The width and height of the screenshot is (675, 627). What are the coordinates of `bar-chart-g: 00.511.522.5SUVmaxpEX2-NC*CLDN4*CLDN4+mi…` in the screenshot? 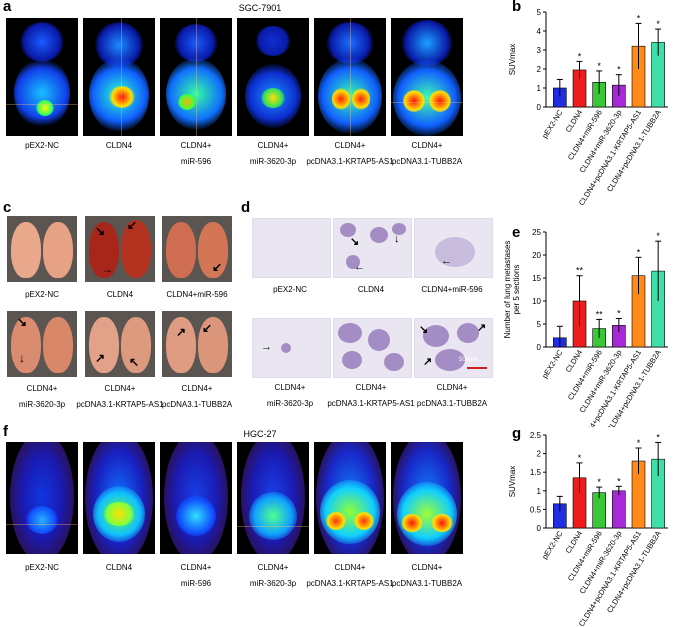 It's located at (588, 529).